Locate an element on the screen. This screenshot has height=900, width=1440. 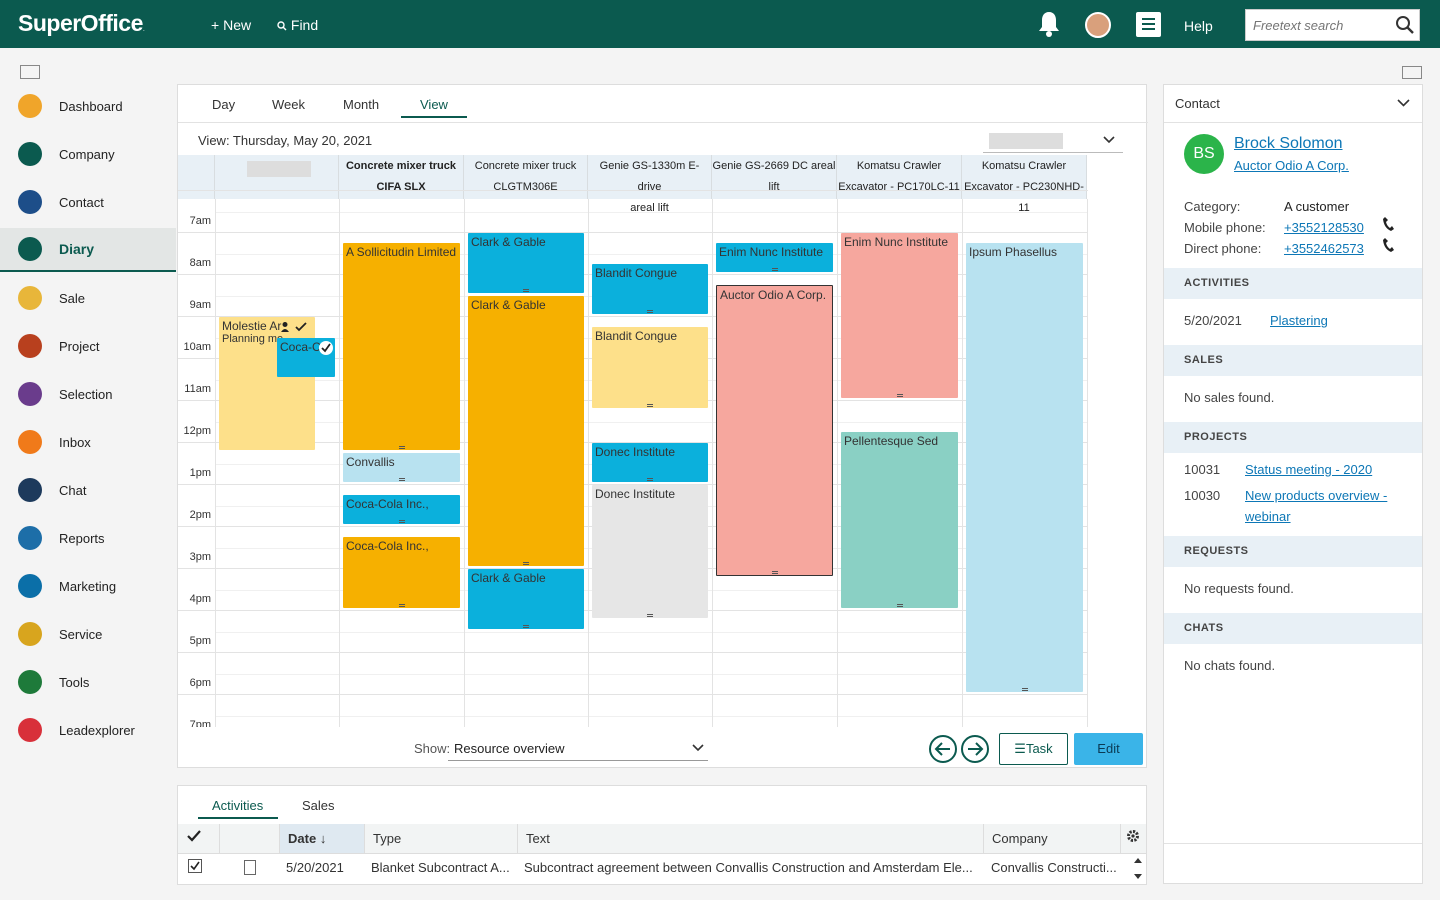
task-button: ☰Task is located at coordinates (1033, 749).